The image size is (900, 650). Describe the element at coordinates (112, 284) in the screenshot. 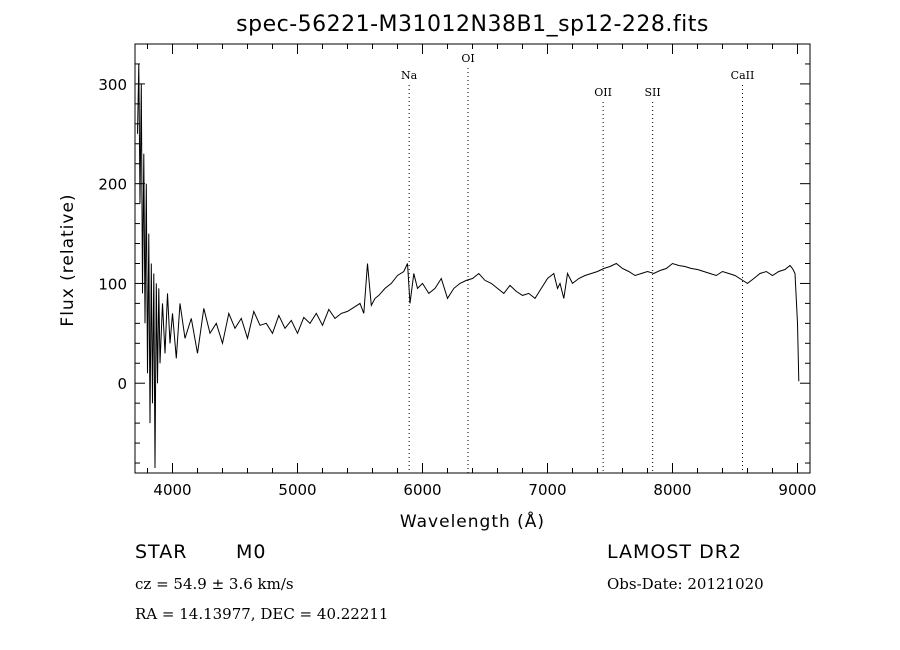

I see `y-tick-label: 100` at that location.